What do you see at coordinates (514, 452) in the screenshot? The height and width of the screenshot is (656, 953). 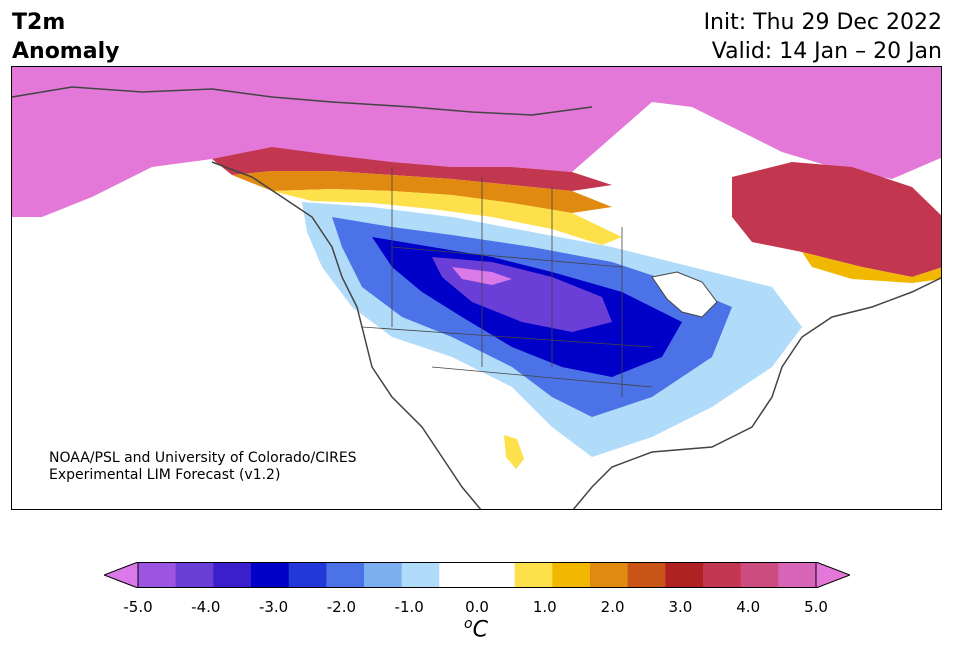 I see `anomaly-southwest-warm` at bounding box center [514, 452].